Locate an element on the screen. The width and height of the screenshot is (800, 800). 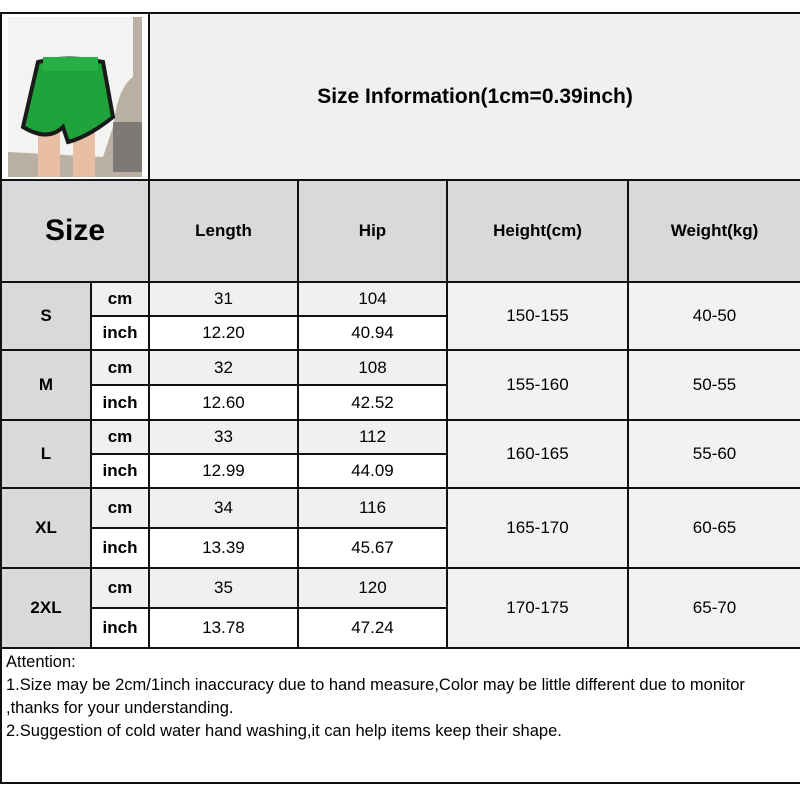
size-row-cm: 2XL cm 35 120 170-175 65-70 is located at coordinates (400, 608).